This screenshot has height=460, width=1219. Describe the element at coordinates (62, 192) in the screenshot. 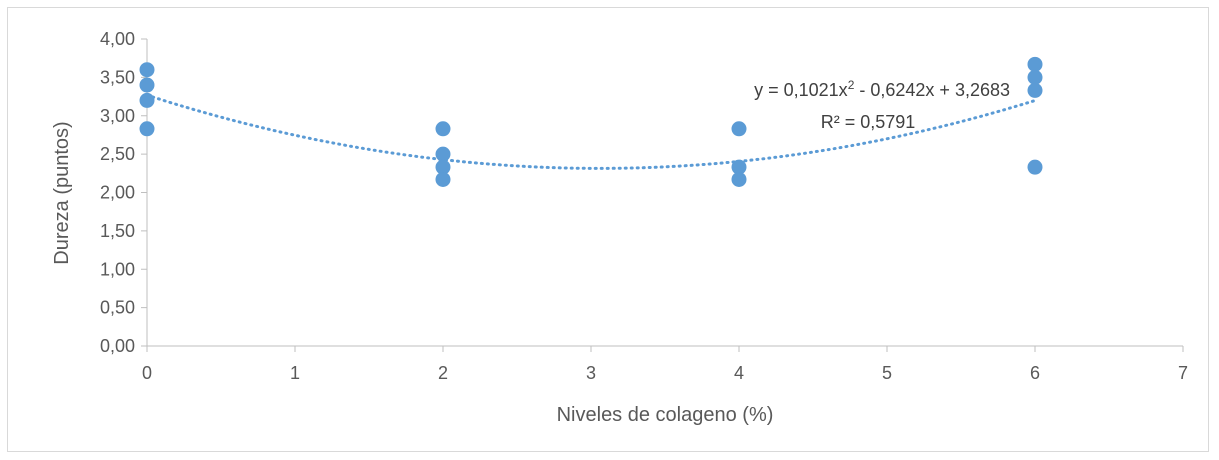

I see `y-axis-title: Dureza (puntos)` at that location.